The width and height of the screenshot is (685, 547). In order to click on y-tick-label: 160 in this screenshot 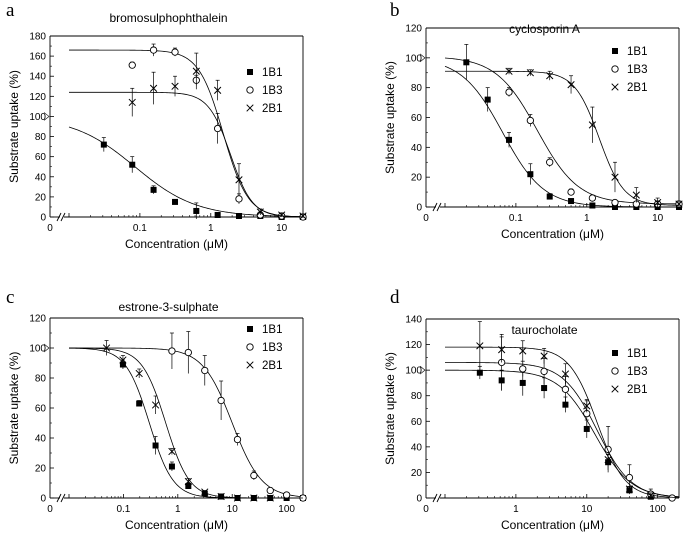, I will do `click(37, 57)`.